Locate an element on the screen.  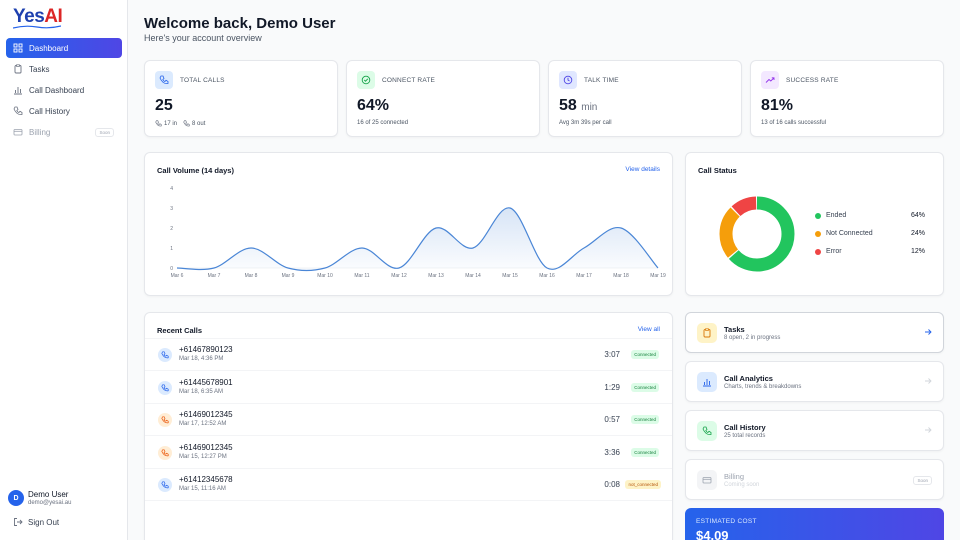
estimated-cost-card: ESTIMATED COST $4.09 is located at coordinates (814, 524).